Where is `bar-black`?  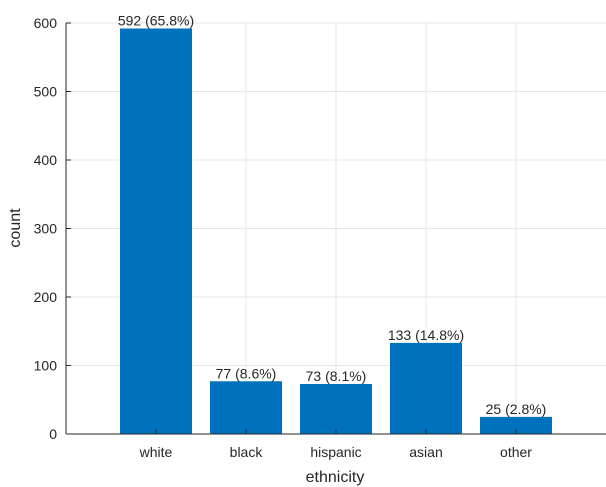 bar-black is located at coordinates (246, 407).